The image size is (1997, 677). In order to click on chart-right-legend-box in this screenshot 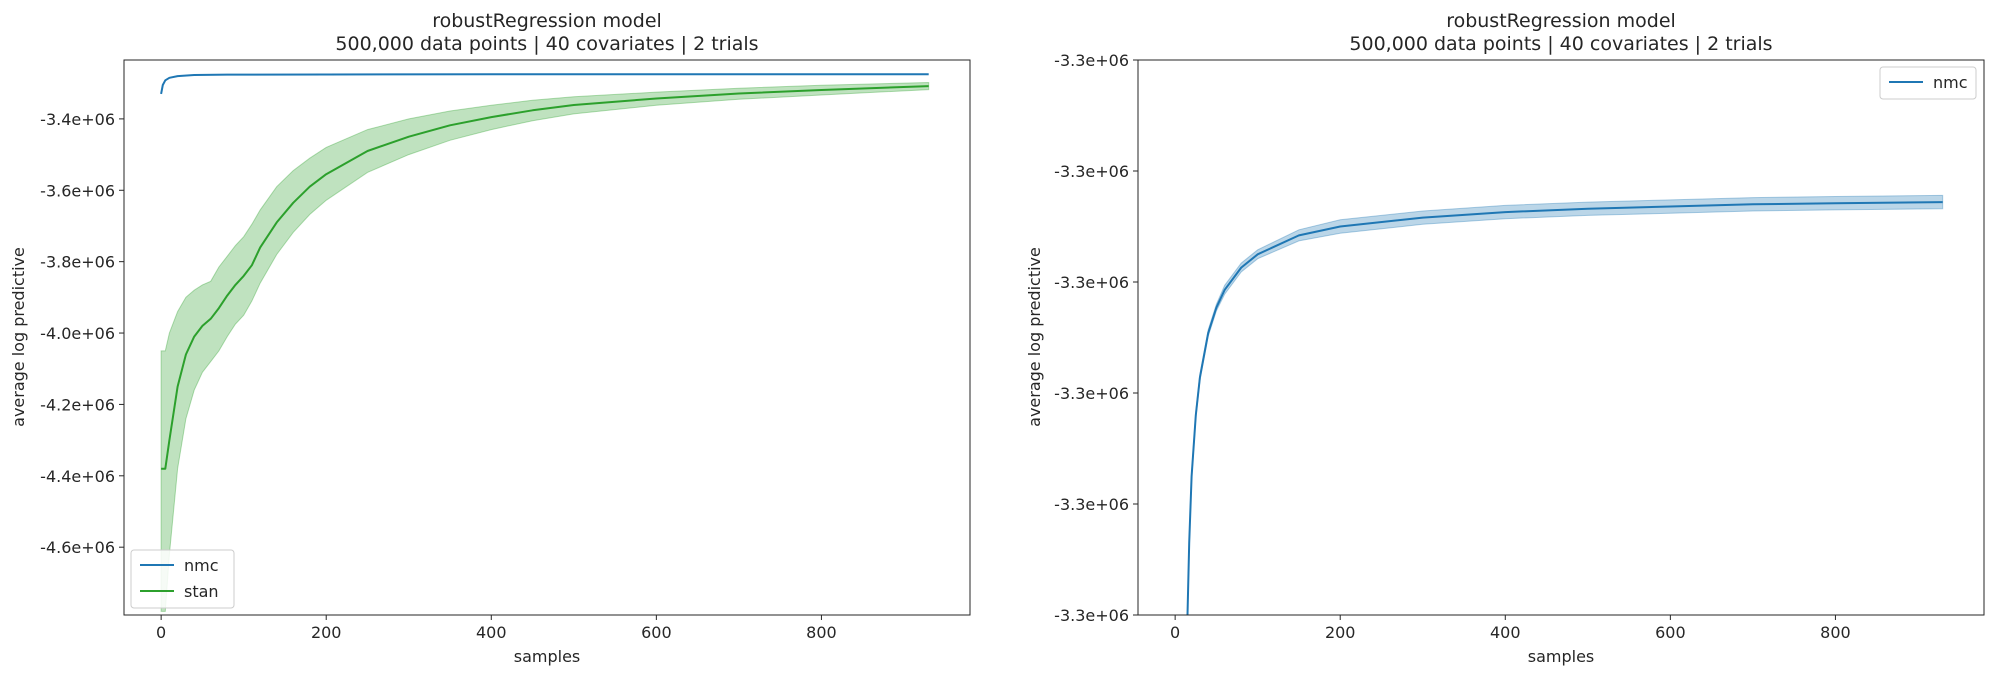, I will do `click(1928, 83)`.